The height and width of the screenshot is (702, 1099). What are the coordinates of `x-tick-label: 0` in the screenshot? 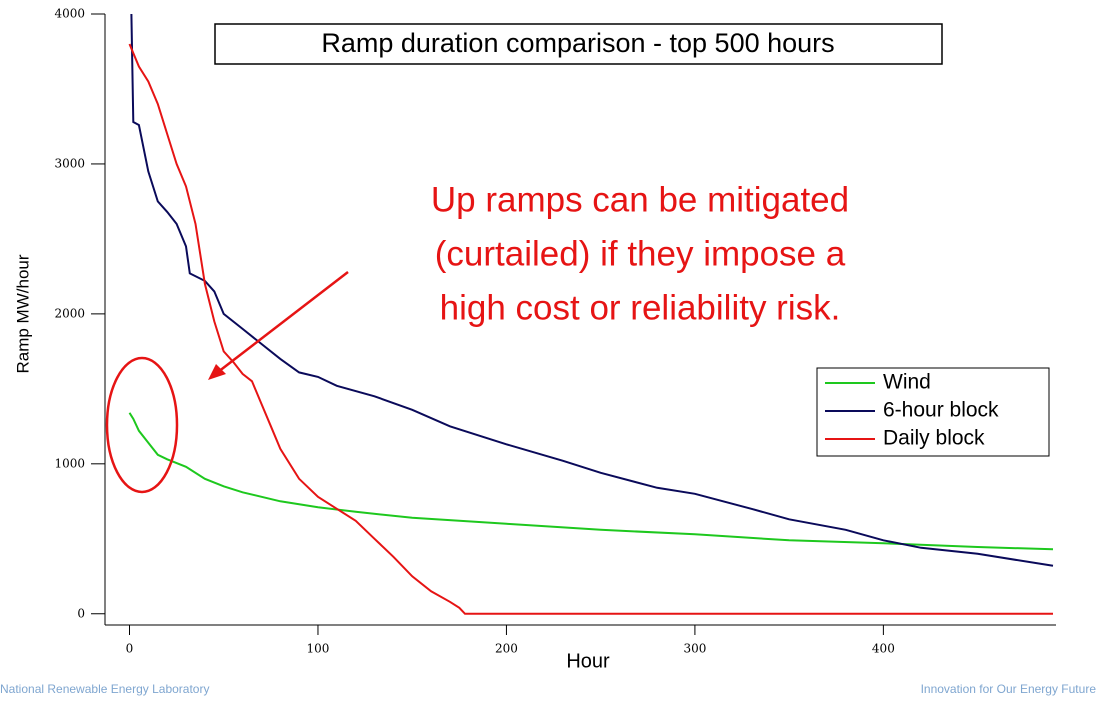 It's located at (130, 649).